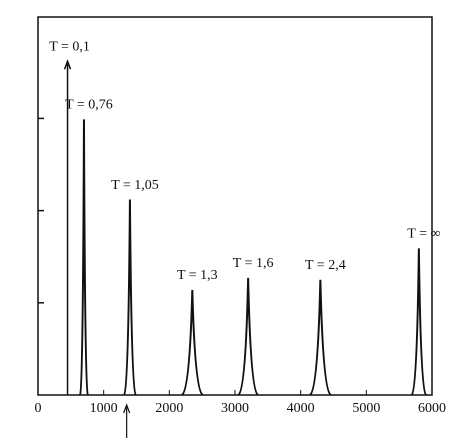 This screenshot has height=443, width=461. What do you see at coordinates (432, 408) in the screenshot?
I see `x-tick-label: 6000` at bounding box center [432, 408].